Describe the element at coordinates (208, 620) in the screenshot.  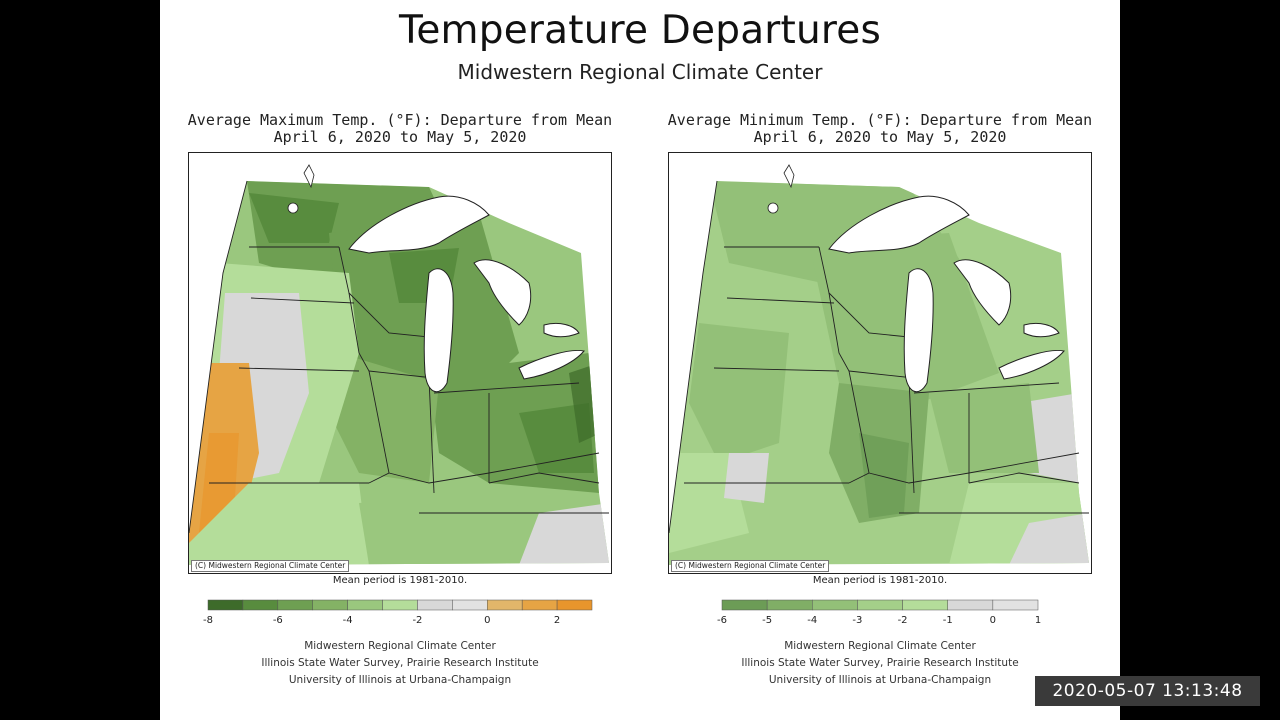
I see `legend-tick-label: -8` at that location.